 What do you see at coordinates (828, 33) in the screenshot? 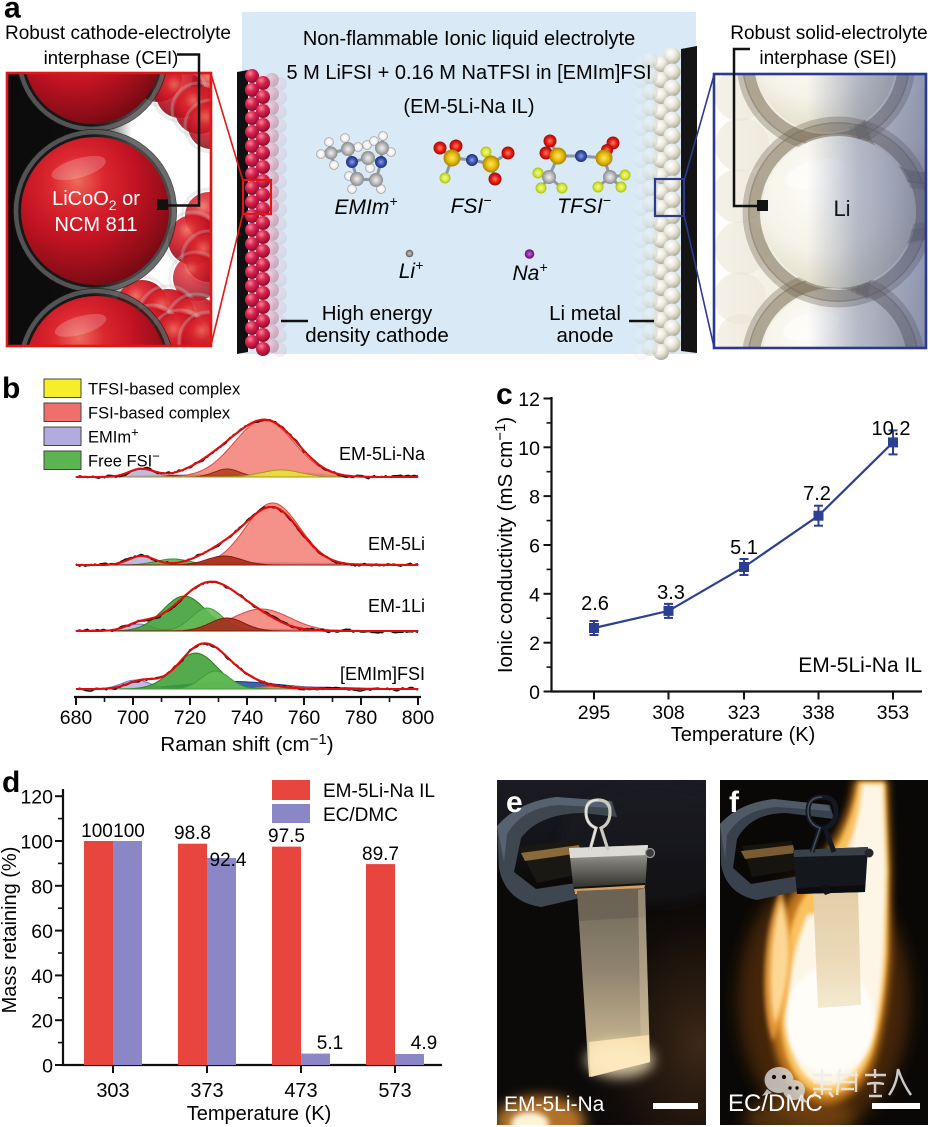
I see `svg-text: Robust solid-electrolyte` at bounding box center [828, 33].